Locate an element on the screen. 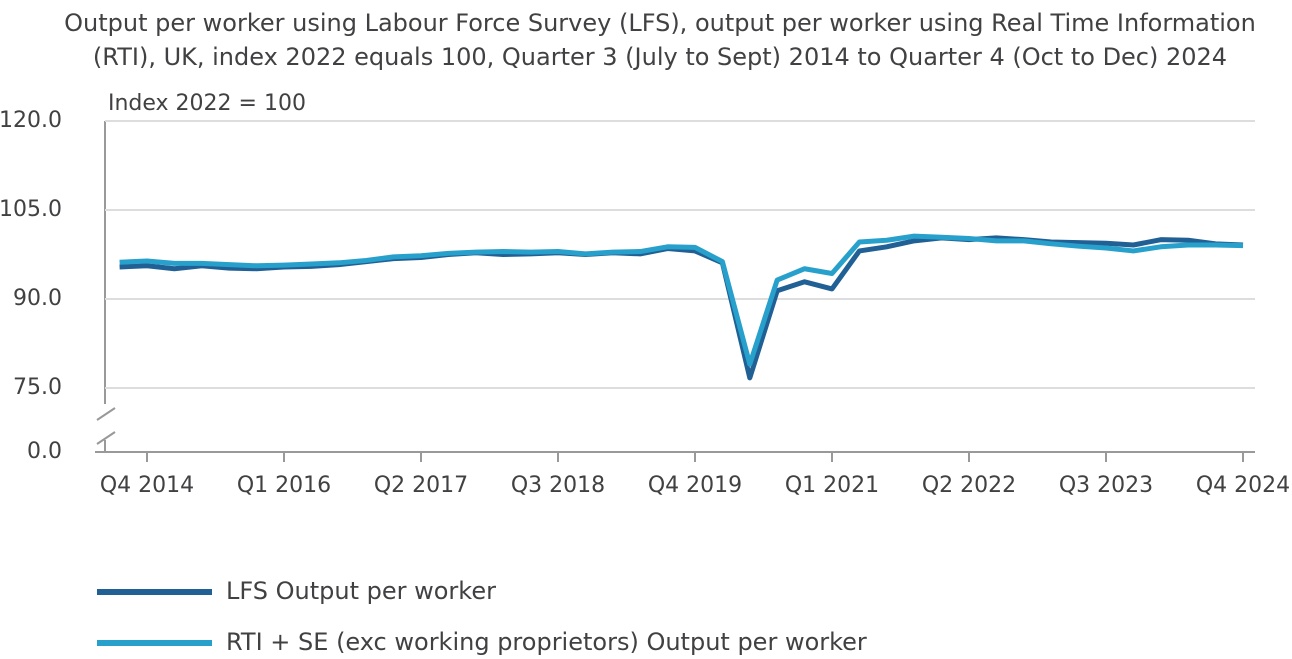 The height and width of the screenshot is (659, 1292). x-tick-label: Q3 2018 is located at coordinates (558, 485).